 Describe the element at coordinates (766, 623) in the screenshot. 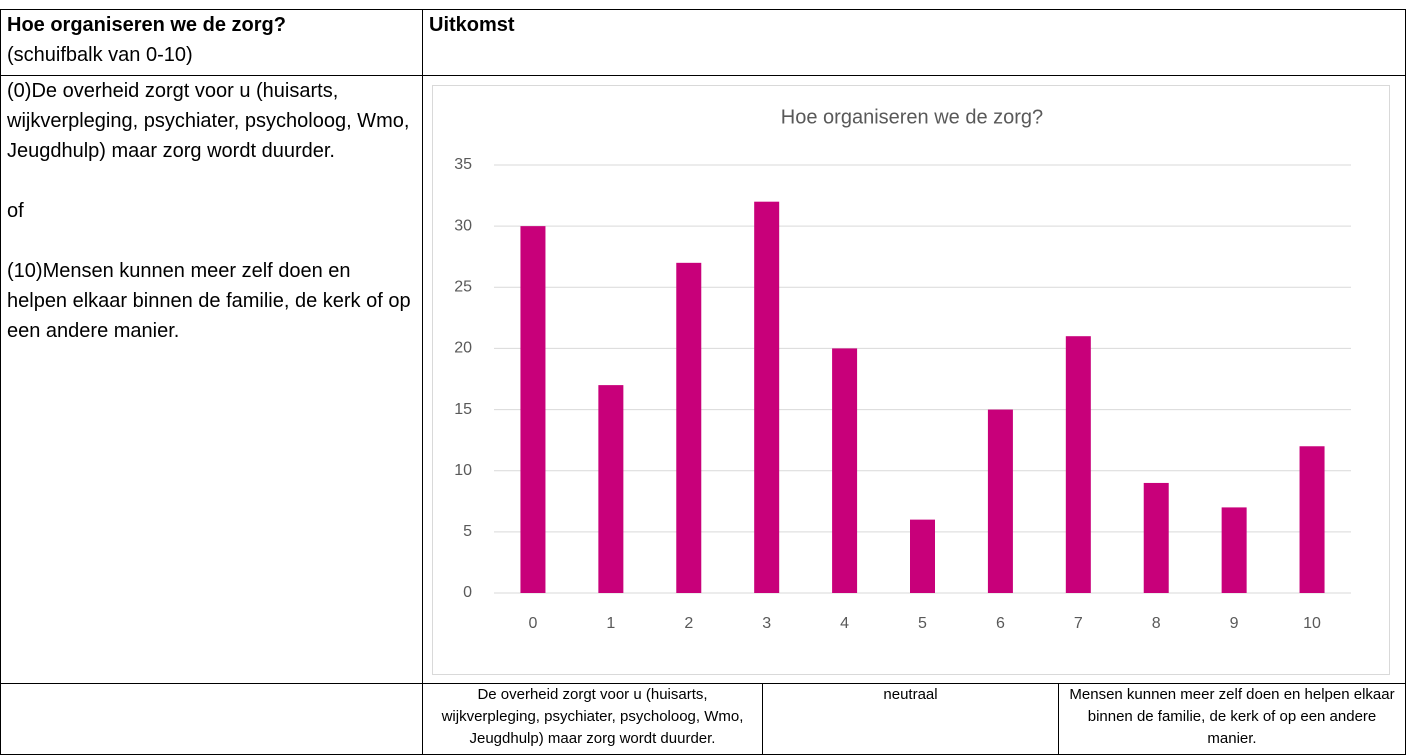

I see `x-tick-label: 3` at that location.